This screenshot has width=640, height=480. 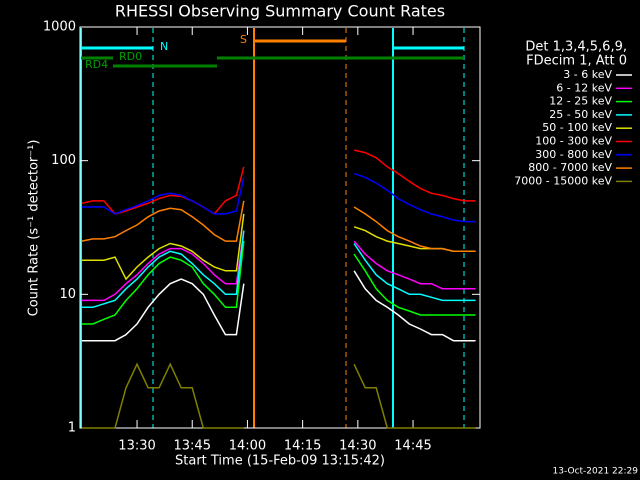 I want to click on legend-label: 800 - 7000 keV, so click(x=570, y=167).